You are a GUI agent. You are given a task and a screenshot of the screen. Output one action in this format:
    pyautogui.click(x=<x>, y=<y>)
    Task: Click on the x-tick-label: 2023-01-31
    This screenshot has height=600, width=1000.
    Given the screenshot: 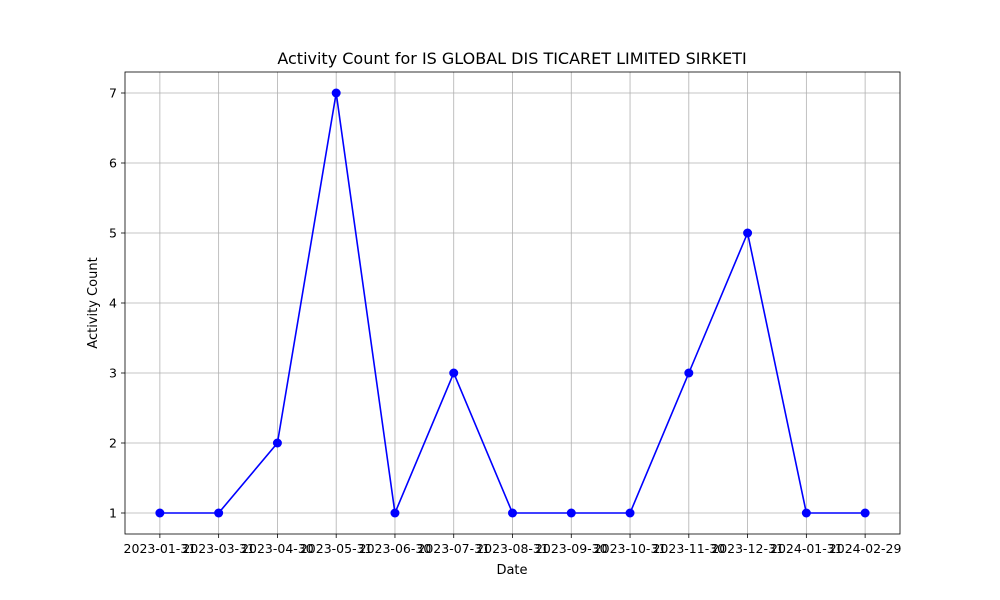 What is the action you would take?
    pyautogui.click(x=160, y=548)
    